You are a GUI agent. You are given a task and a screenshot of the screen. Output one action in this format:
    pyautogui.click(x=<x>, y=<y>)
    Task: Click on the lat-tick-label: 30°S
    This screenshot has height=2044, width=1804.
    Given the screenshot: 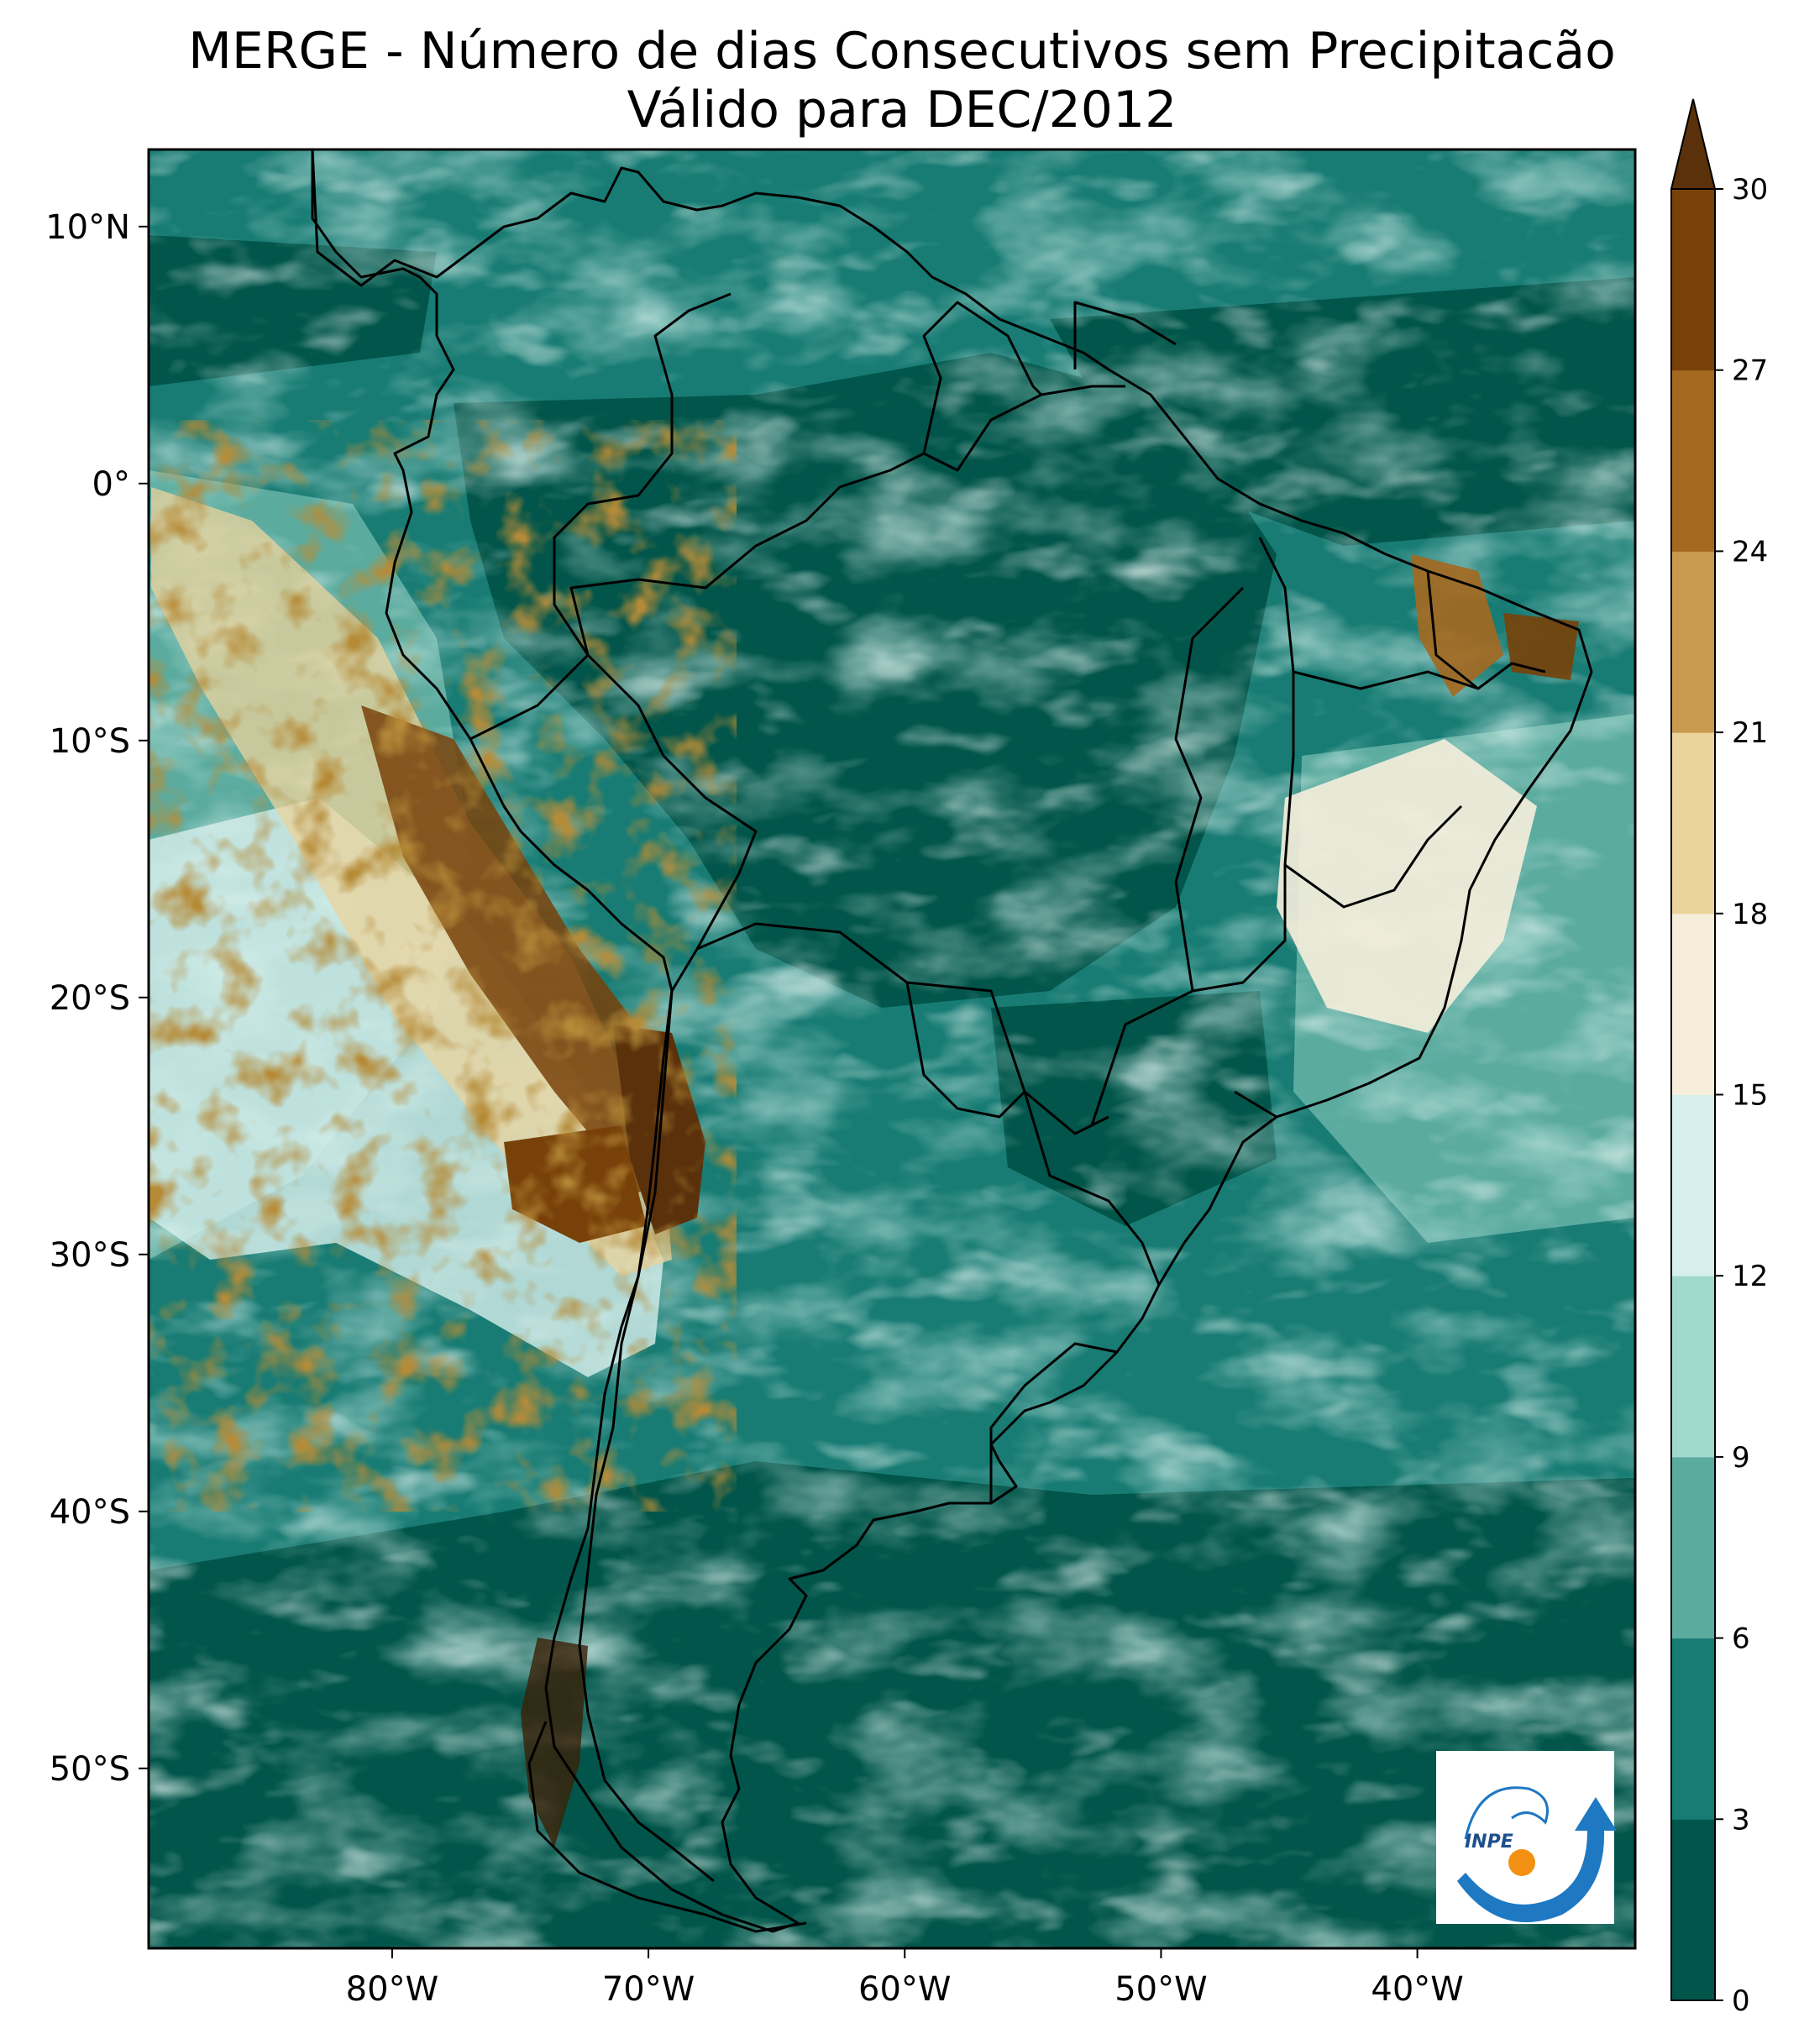 What is the action you would take?
    pyautogui.click(x=90, y=1255)
    